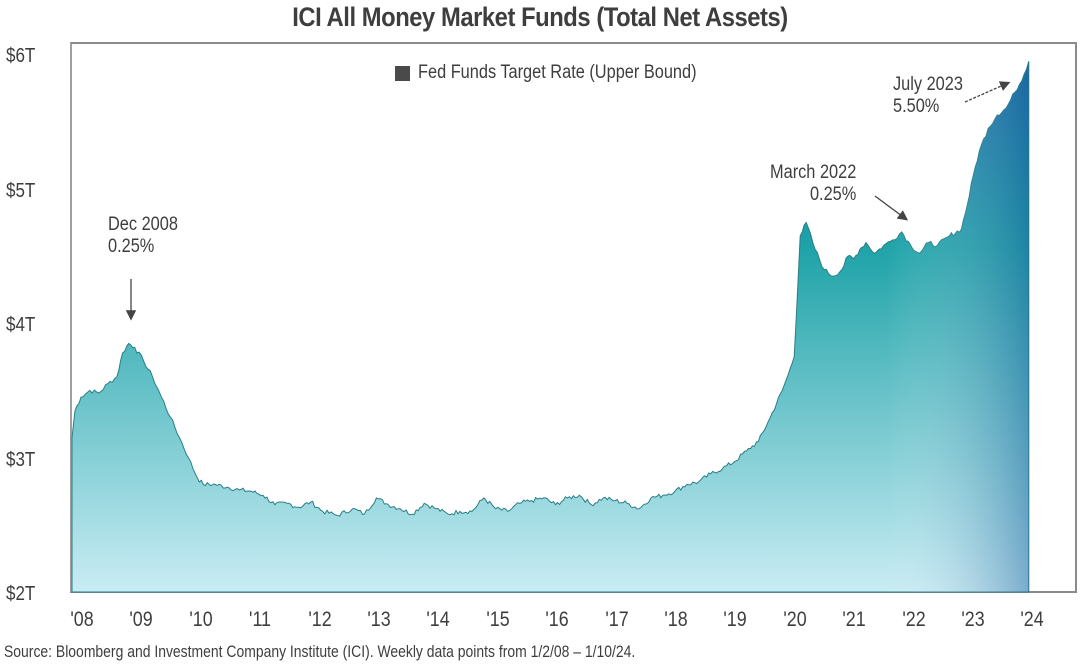 This screenshot has width=1080, height=670. Describe the element at coordinates (557, 72) in the screenshot. I see `legend-label: Fed Funds Target Rate (Upper Bound)` at that location.